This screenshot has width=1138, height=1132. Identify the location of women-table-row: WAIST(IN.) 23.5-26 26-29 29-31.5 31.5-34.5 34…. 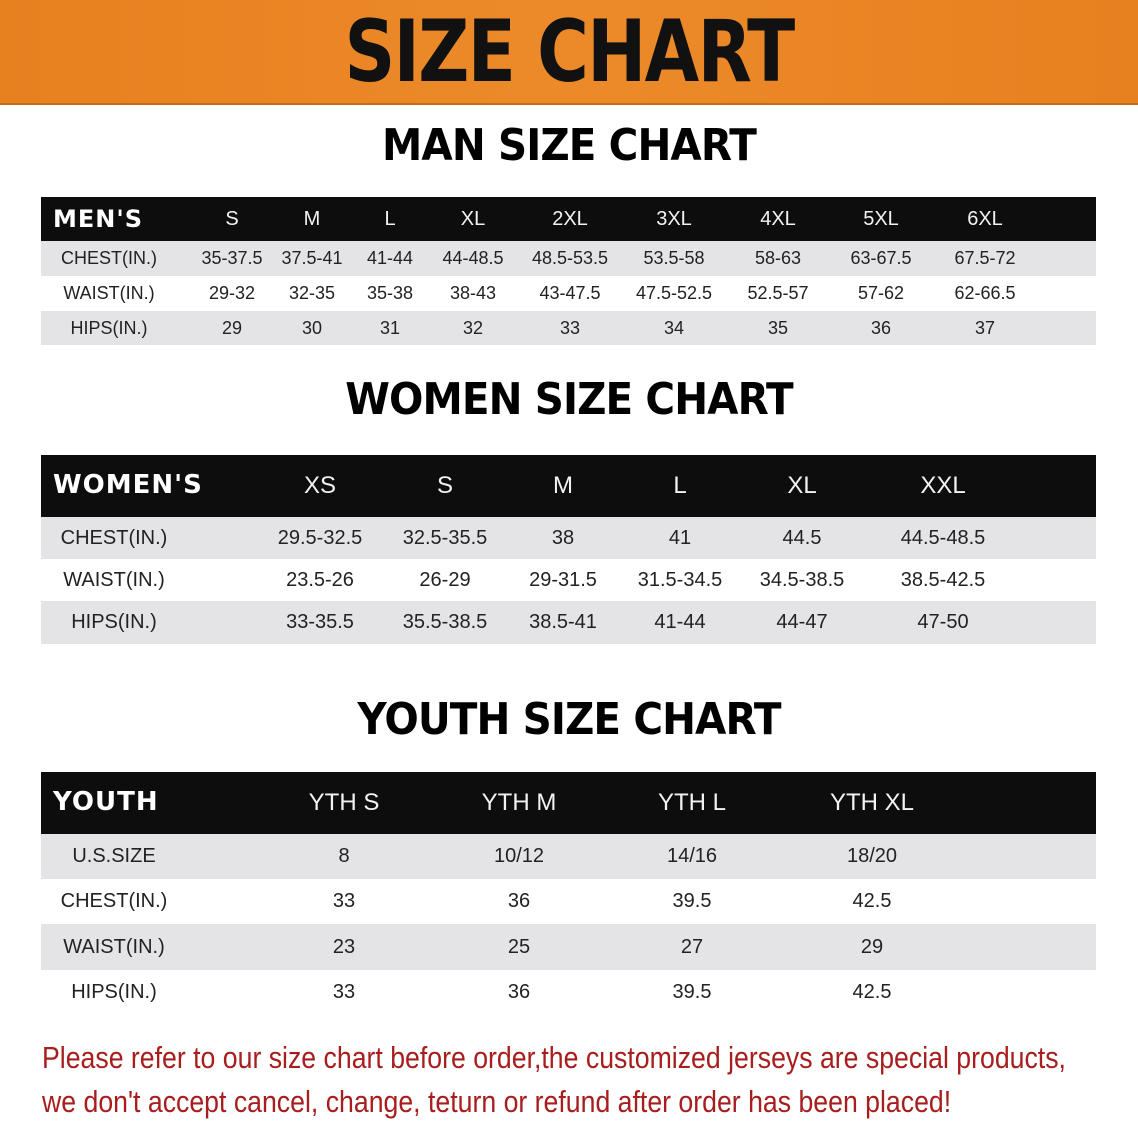
(568, 580).